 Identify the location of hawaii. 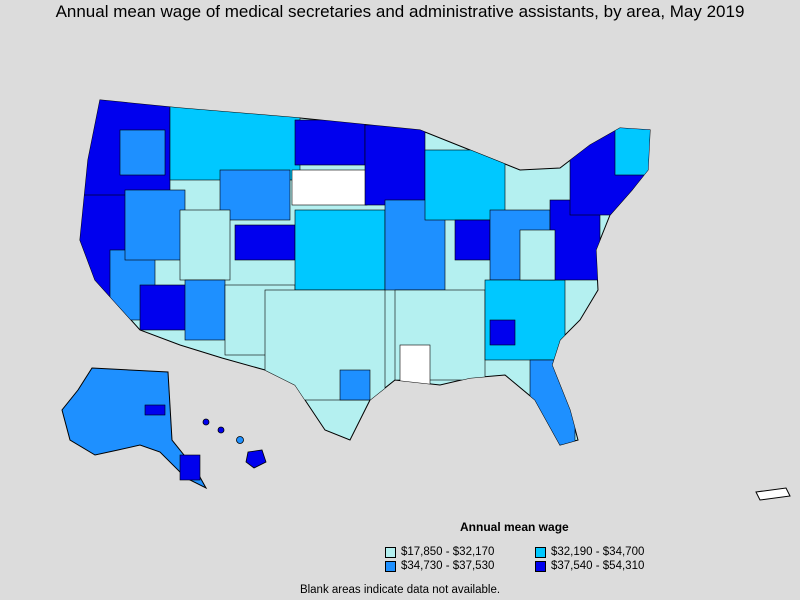
(234, 443).